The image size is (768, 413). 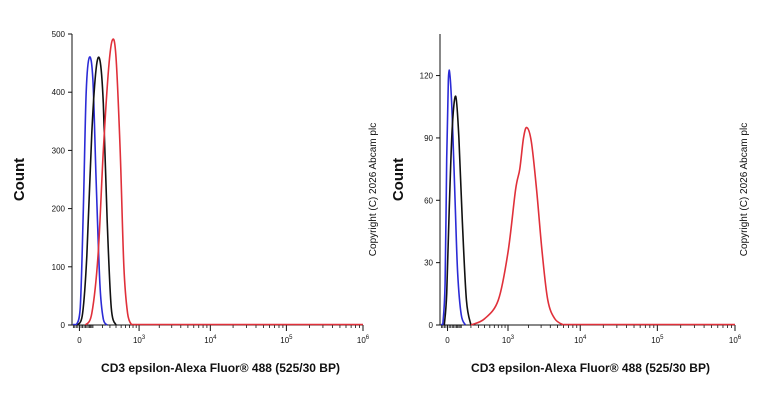 I want to click on y-tick-label: 100, so click(x=59, y=267).